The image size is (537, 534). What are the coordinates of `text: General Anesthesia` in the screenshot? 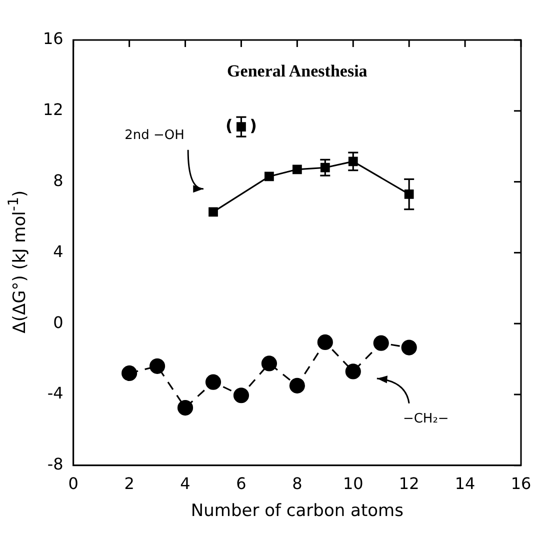 It's located at (297, 70).